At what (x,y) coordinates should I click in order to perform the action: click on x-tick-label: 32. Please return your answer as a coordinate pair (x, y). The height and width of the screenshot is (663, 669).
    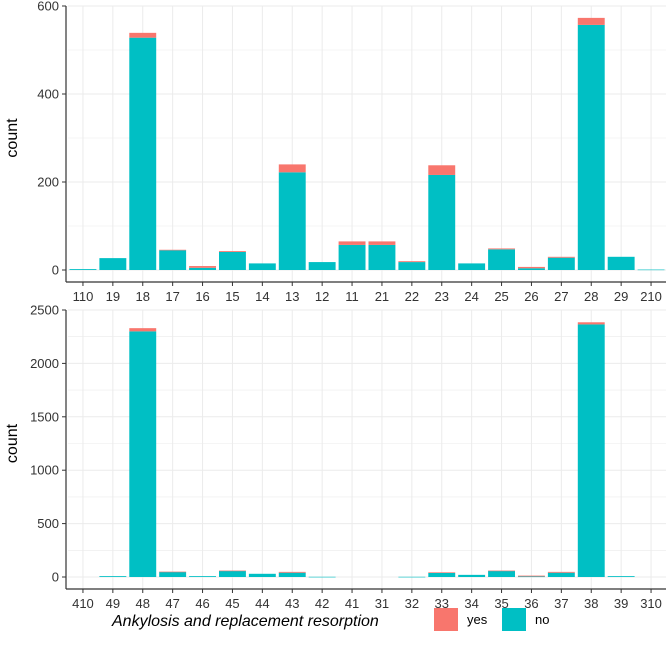
    Looking at the image, I should click on (412, 603).